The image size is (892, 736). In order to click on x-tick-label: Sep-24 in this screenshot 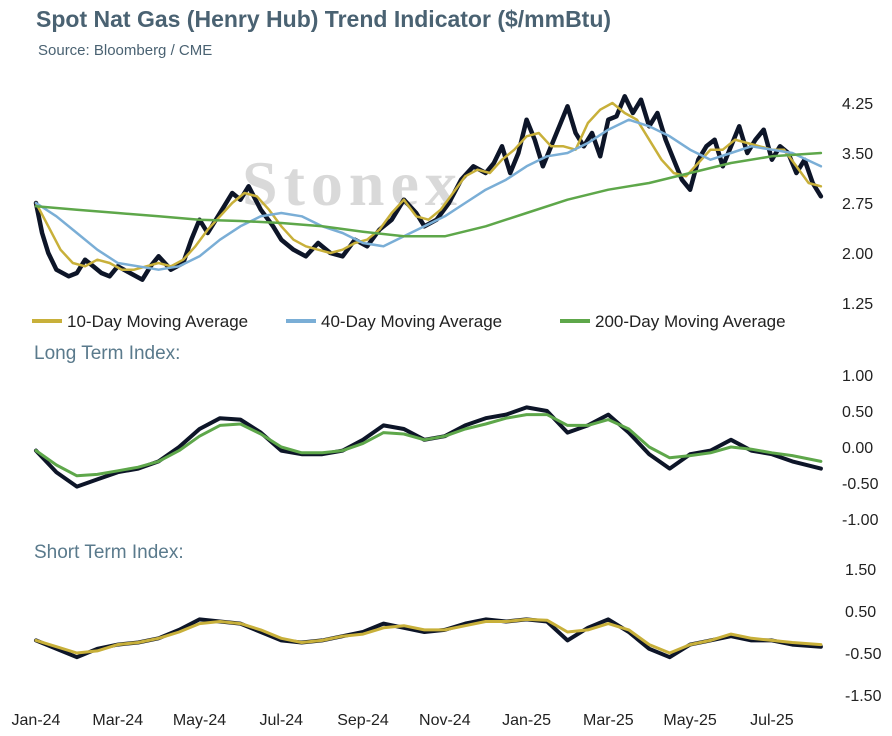, I will do `click(363, 720)`.